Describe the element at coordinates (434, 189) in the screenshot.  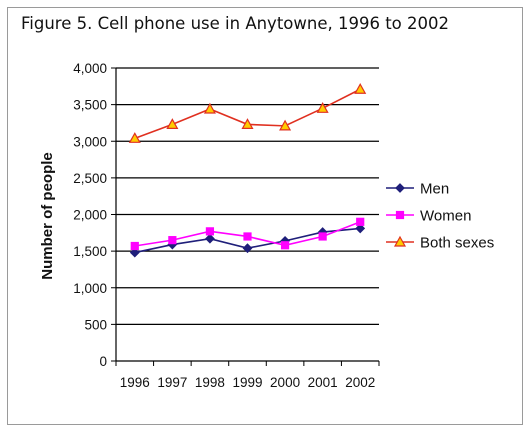
I see `legend-label-men: Men` at that location.